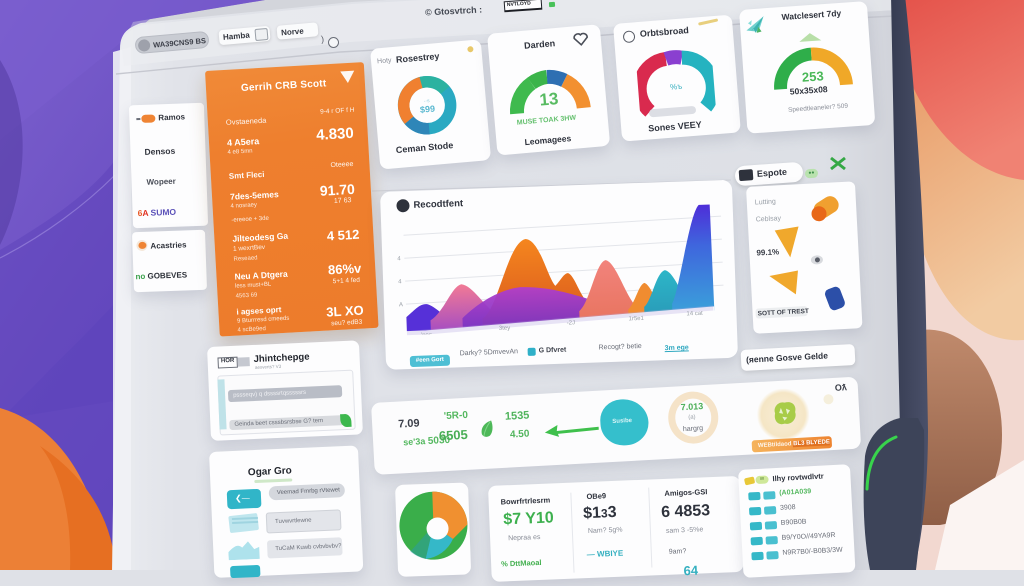 This screenshot has height=586, width=1024. What do you see at coordinates (505, 329) in the screenshot?
I see `svg-text: 3tey` at bounding box center [505, 329].